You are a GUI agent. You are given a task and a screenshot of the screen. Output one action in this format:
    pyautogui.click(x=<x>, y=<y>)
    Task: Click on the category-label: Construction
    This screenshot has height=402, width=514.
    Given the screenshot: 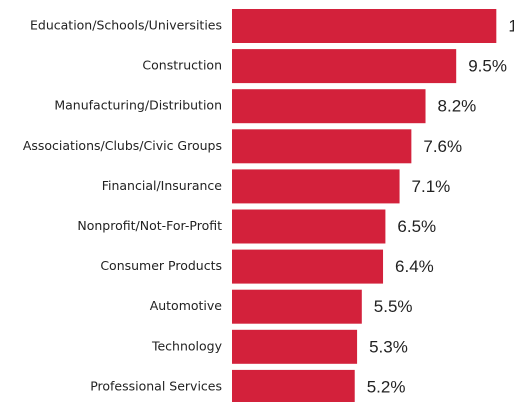 What is the action you would take?
    pyautogui.click(x=182, y=65)
    